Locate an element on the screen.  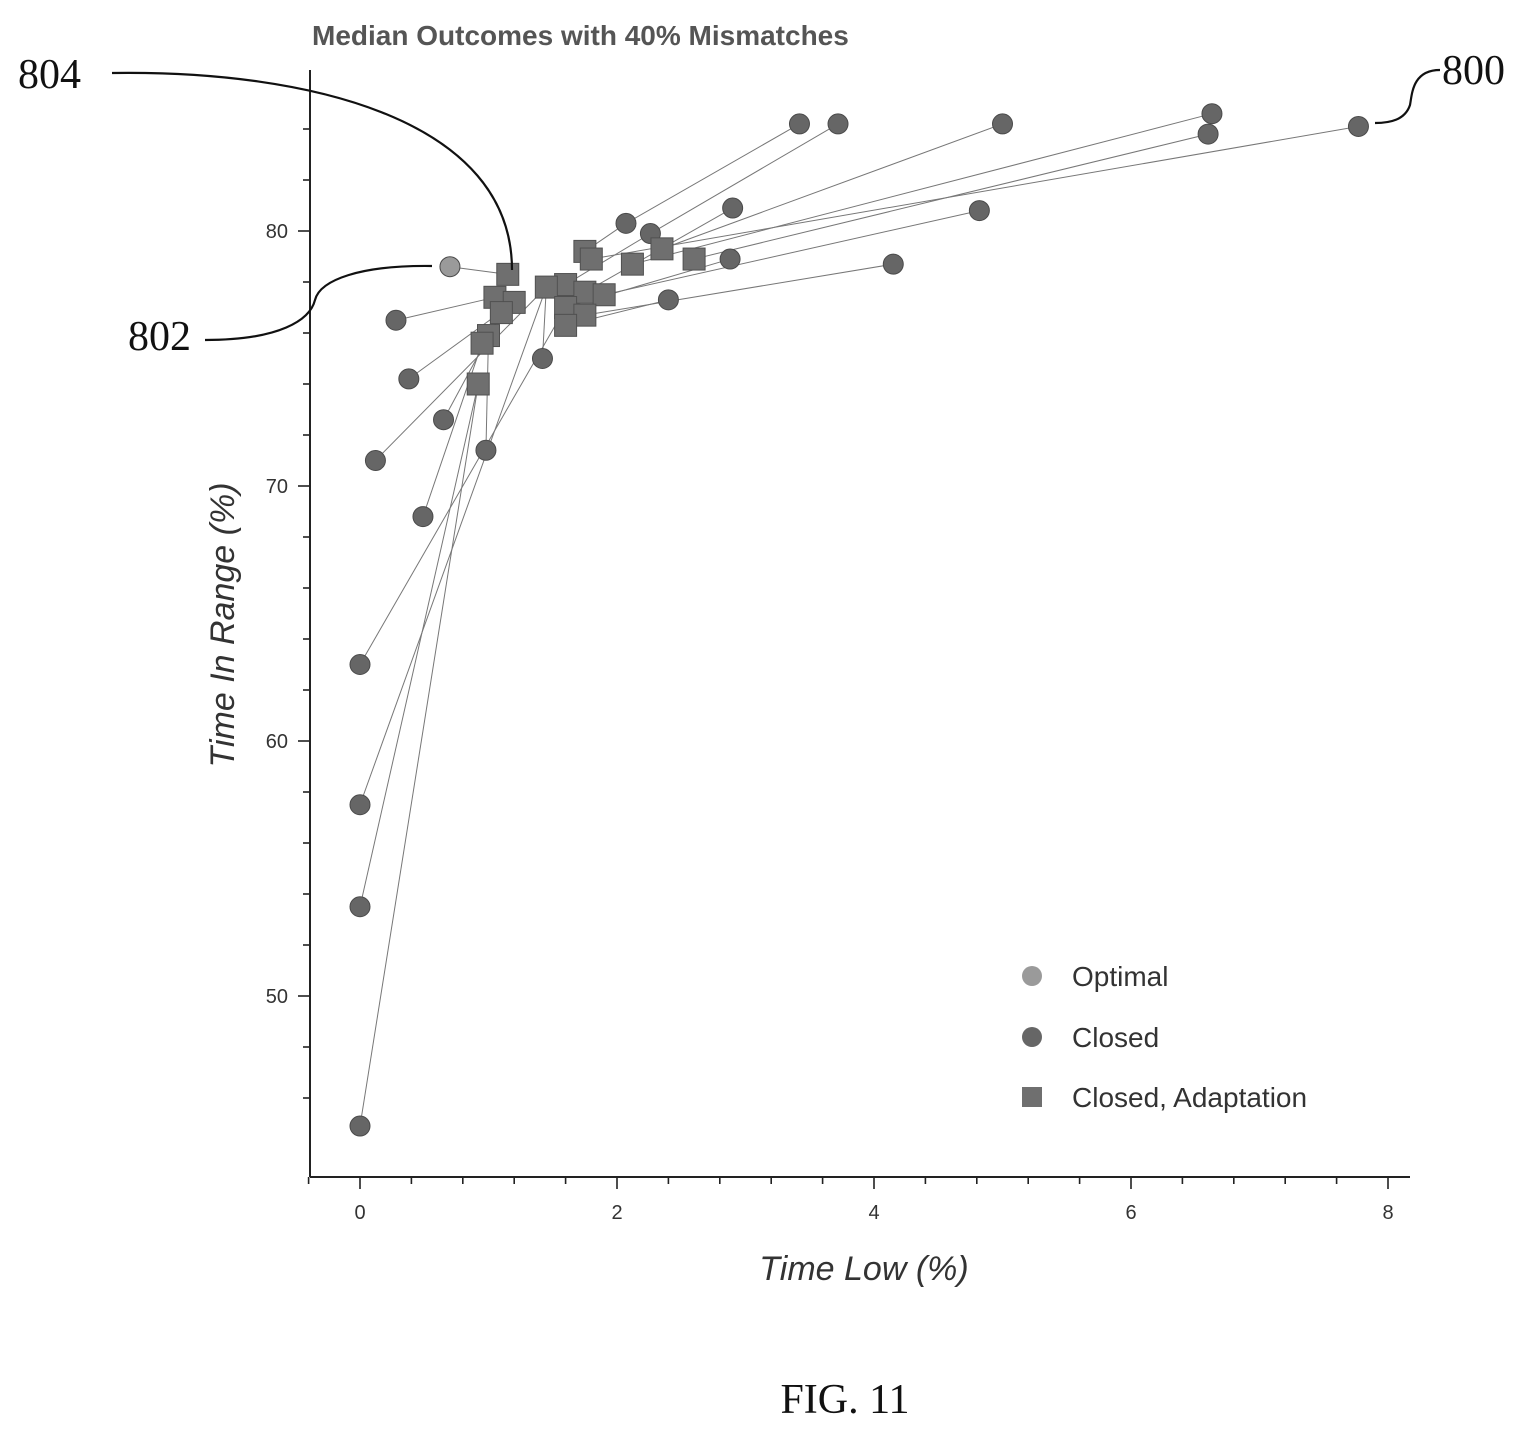
reference-label-800: 800 is located at coordinates (1473, 71).